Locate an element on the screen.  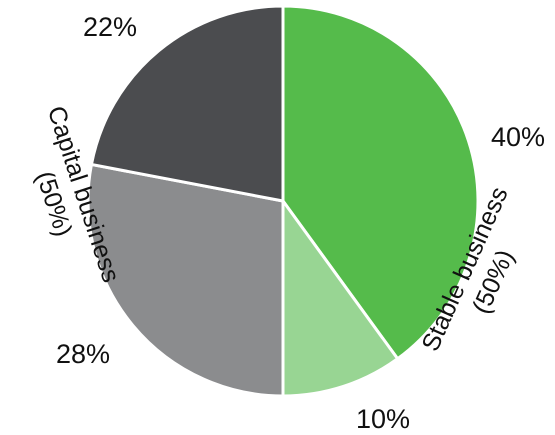
slice-label-10: 10% is located at coordinates (383, 419).